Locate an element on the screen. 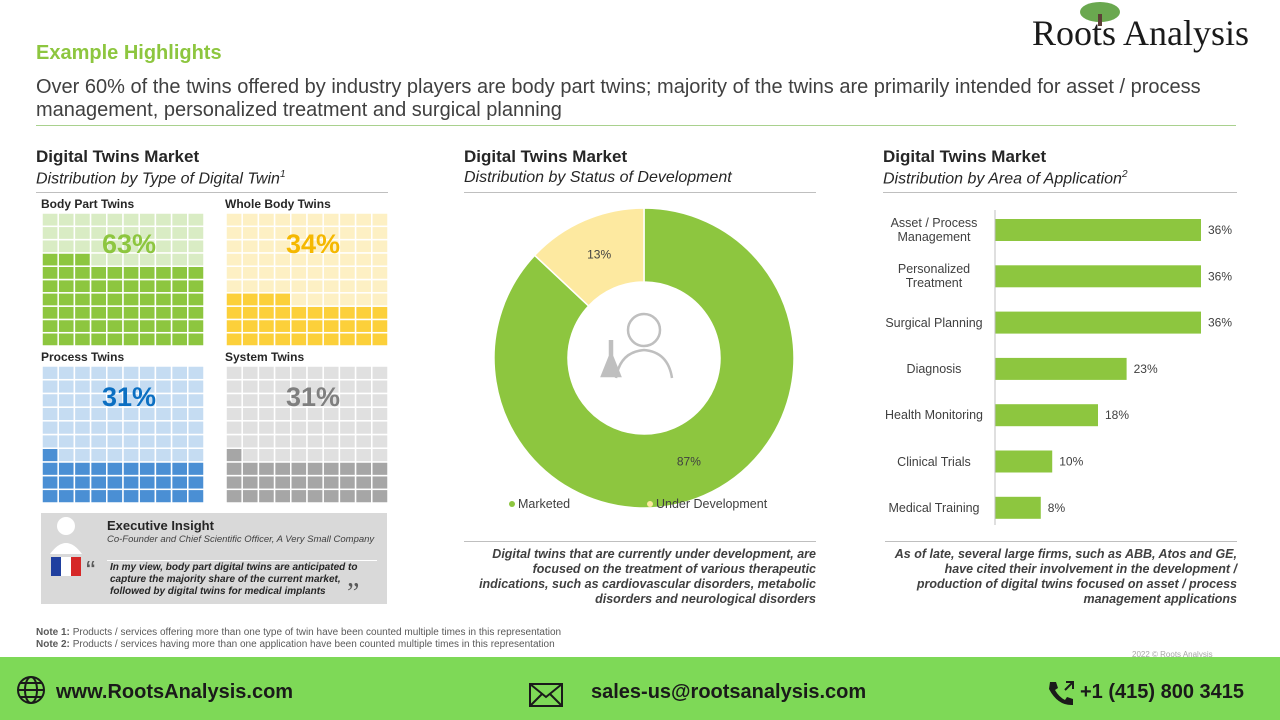 The width and height of the screenshot is (1280, 720). note-label: Note 1: is located at coordinates (53, 632).